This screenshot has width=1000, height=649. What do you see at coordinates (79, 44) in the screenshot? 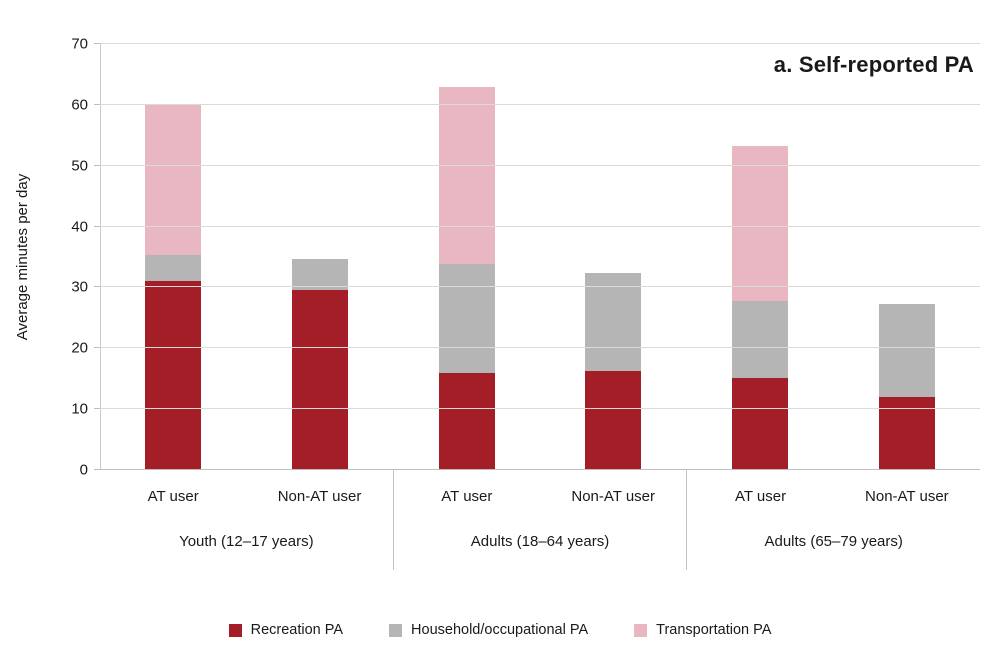
I see `y-tick-label: 70` at bounding box center [79, 44].